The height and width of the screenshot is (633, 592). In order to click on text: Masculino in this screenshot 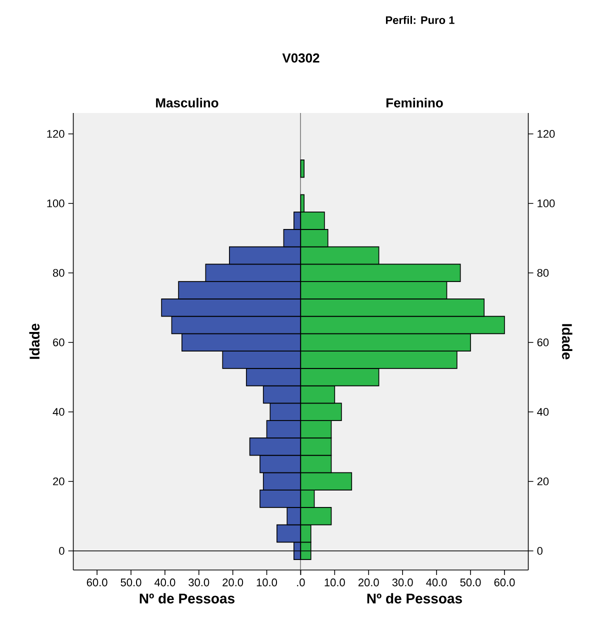, I will do `click(187, 103)`.